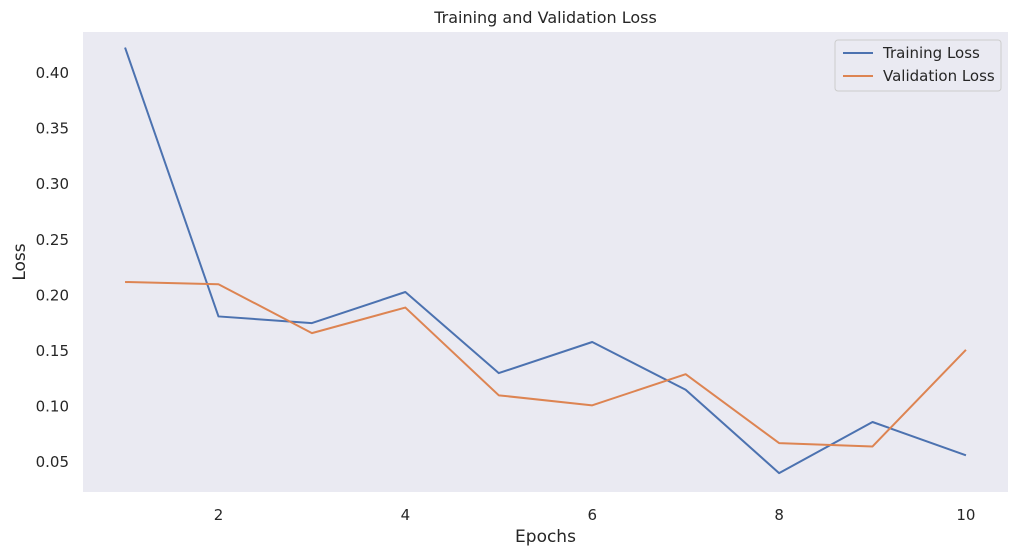  What do you see at coordinates (965, 515) in the screenshot?
I see `x-tick-label: 10` at bounding box center [965, 515].